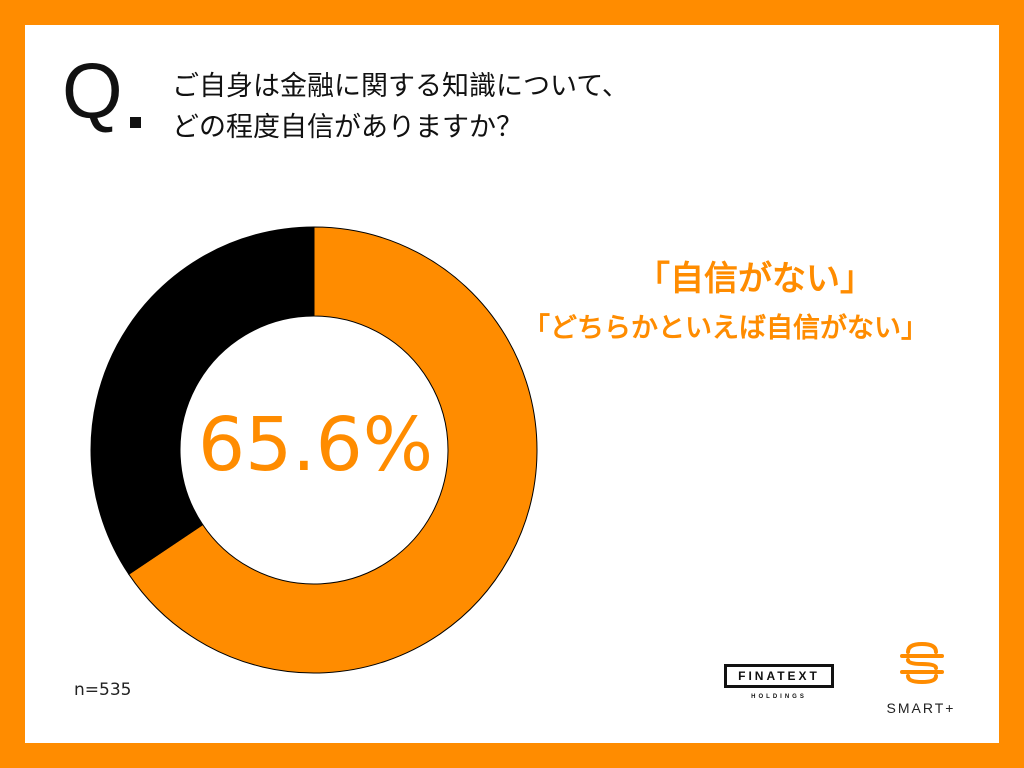  Describe the element at coordinates (921, 708) in the screenshot. I see `smart-plus-logo-text: SMART+` at that location.